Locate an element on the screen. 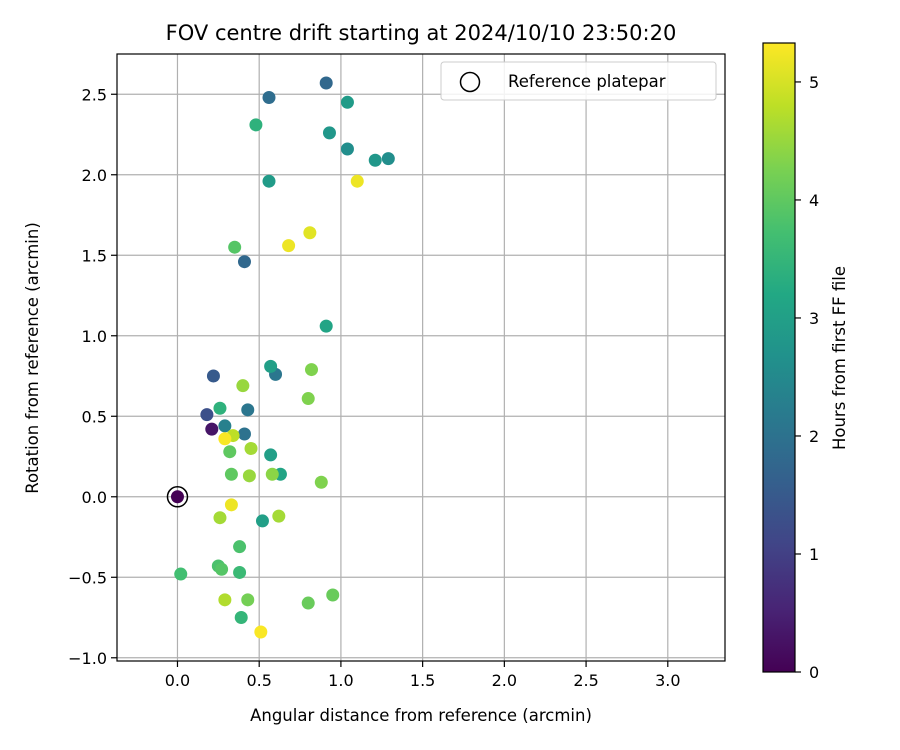  colorbar-label: Hours from first FF file is located at coordinates (839, 358).